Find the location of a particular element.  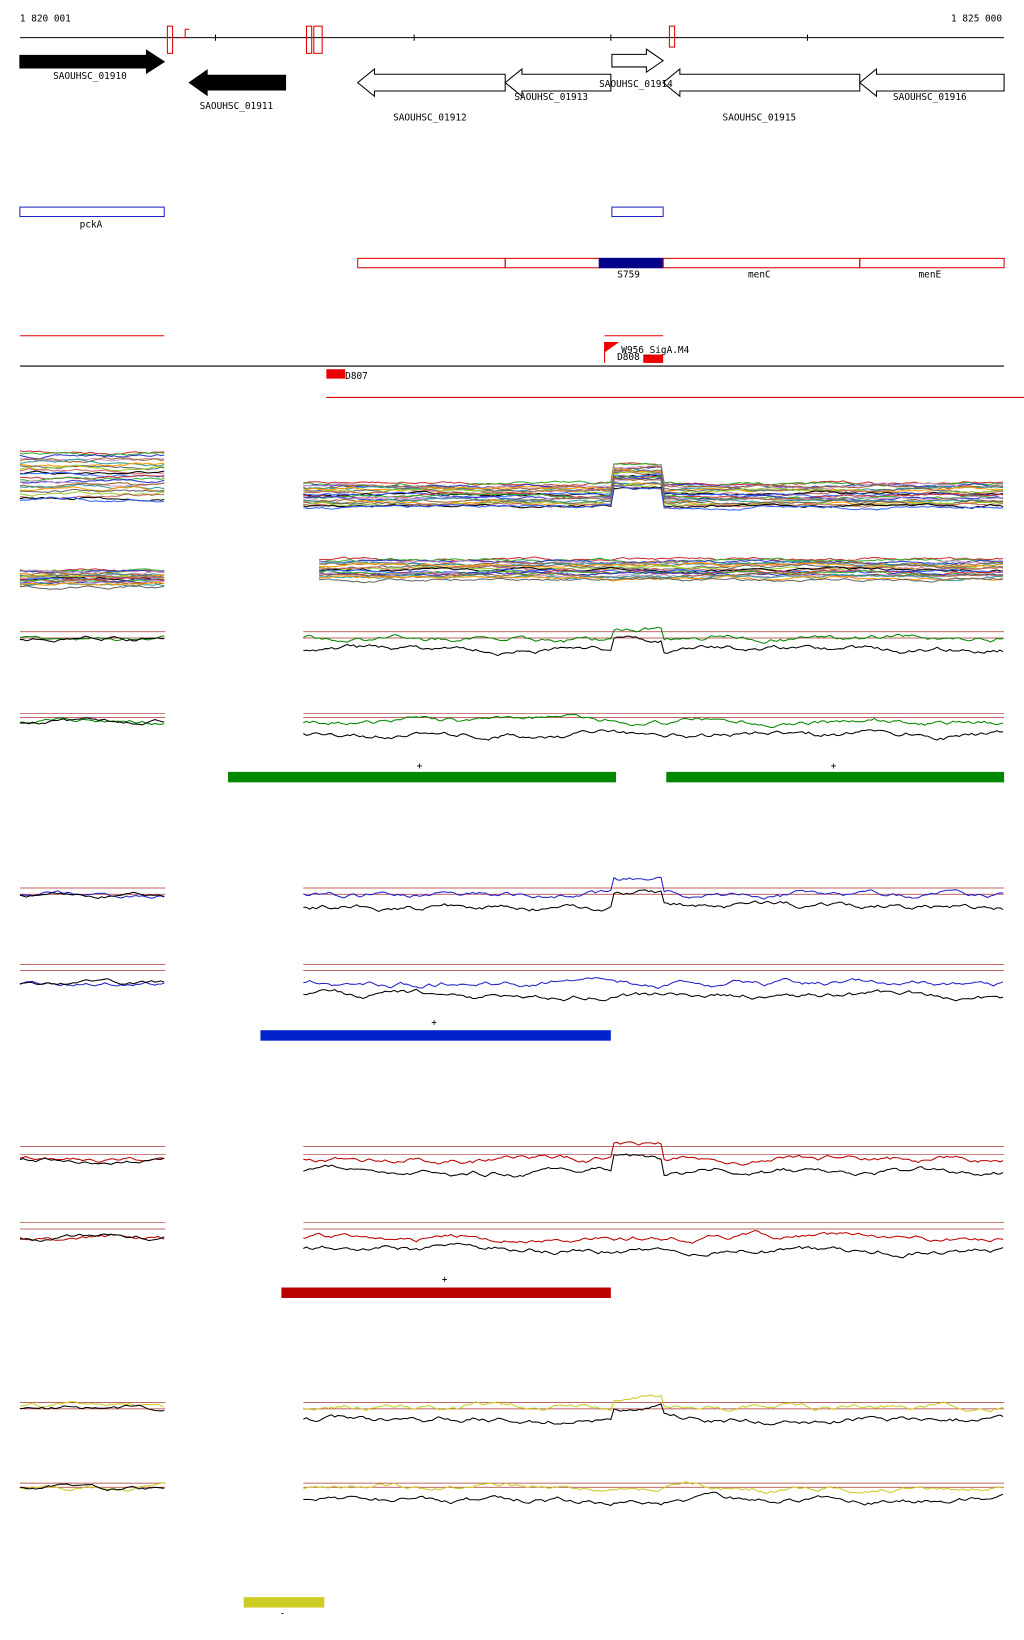

gene-label: SAOUHSC_01910 is located at coordinates (90, 76).